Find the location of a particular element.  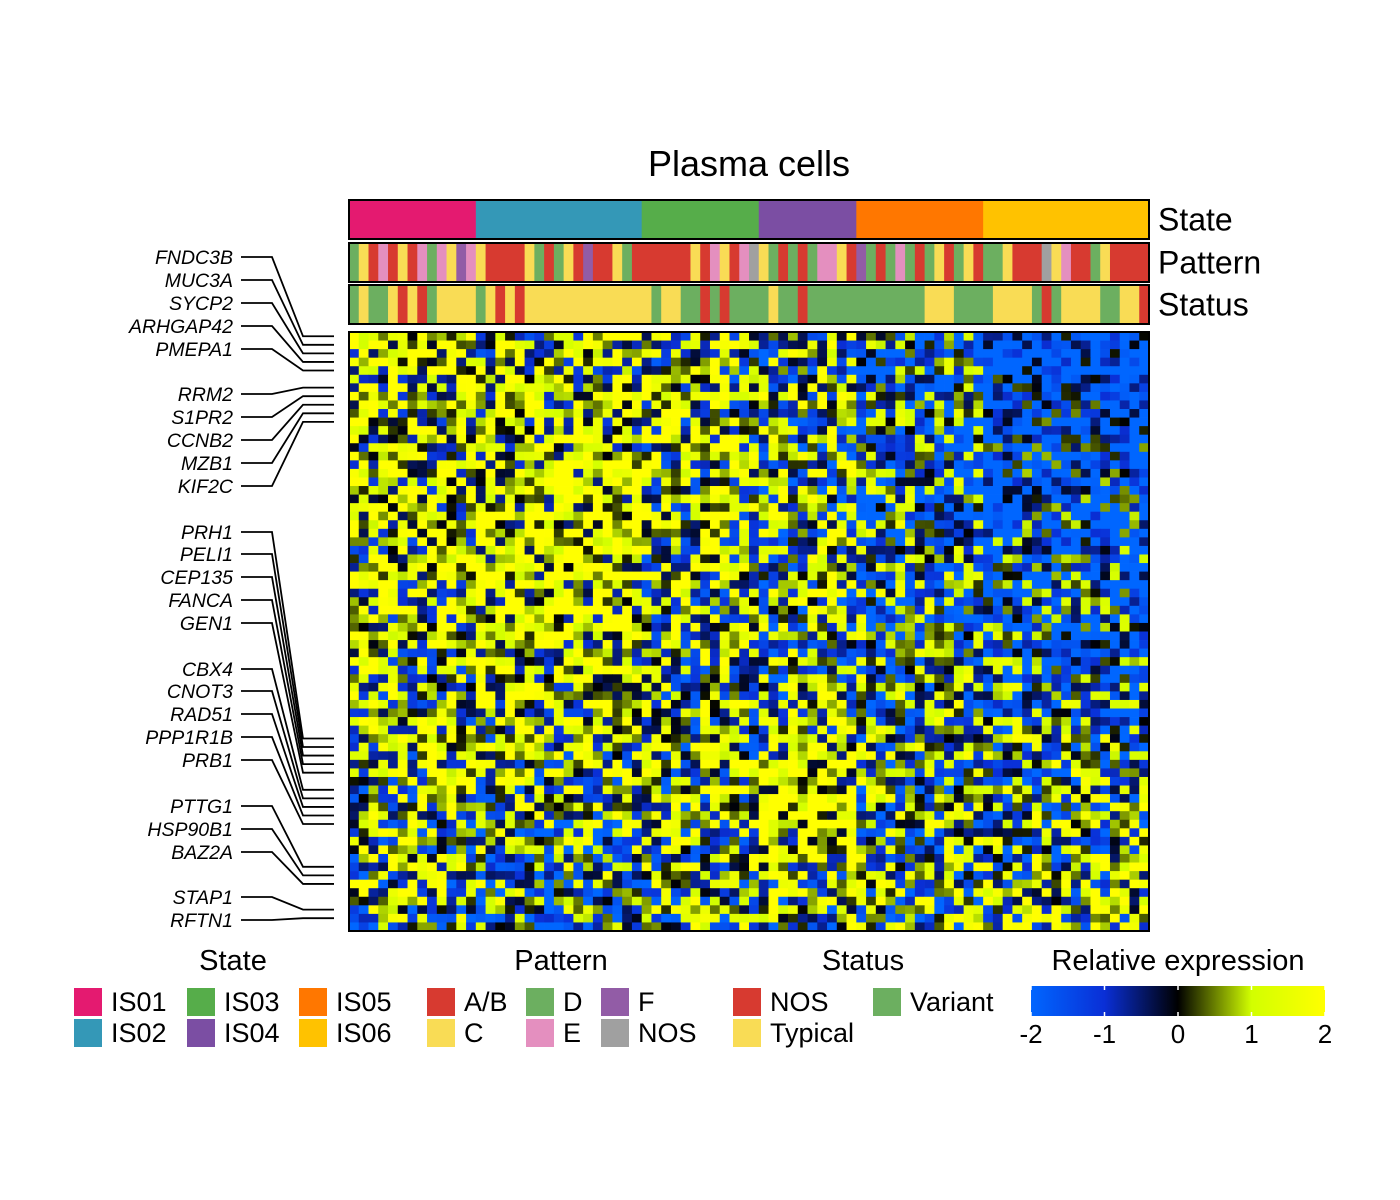

track-cell-variant is located at coordinates (1110, 304).